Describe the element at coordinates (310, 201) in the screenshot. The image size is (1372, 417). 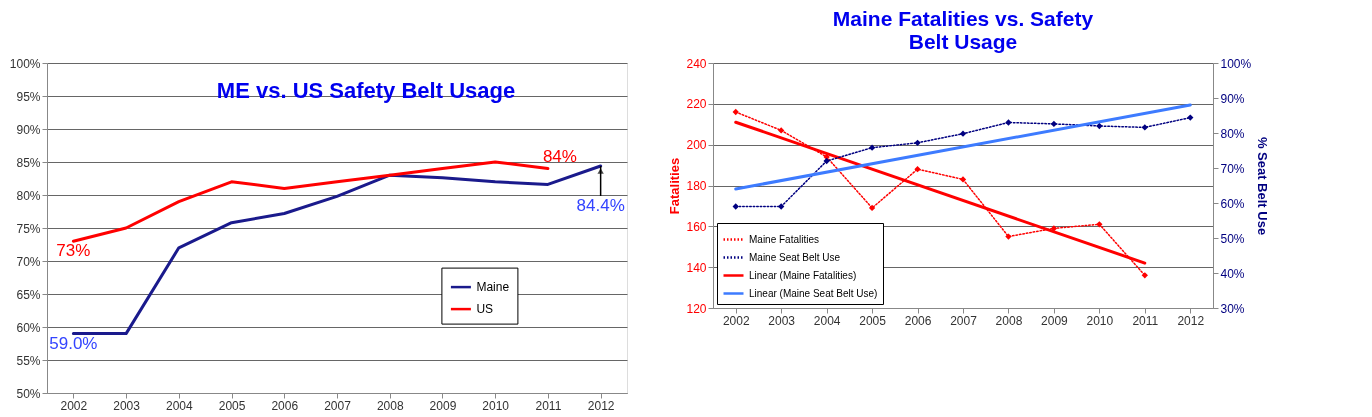
I see `line-series` at that location.